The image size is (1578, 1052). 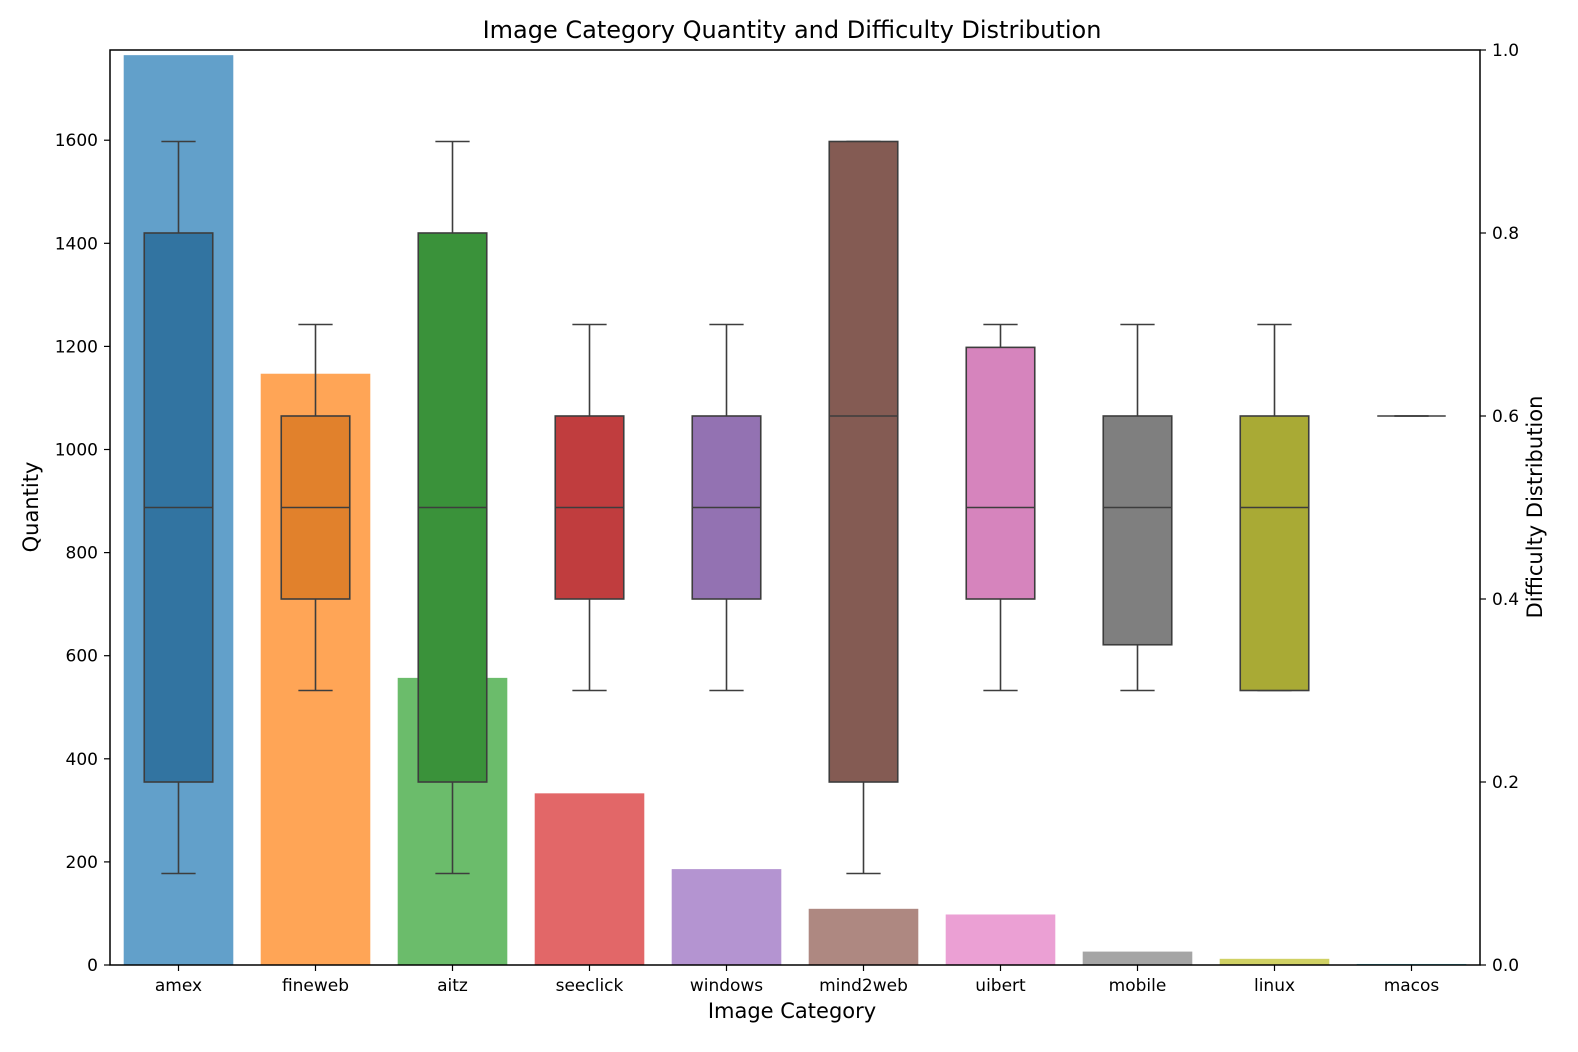 I want to click on y-tick-label: 400, so click(x=82, y=760).